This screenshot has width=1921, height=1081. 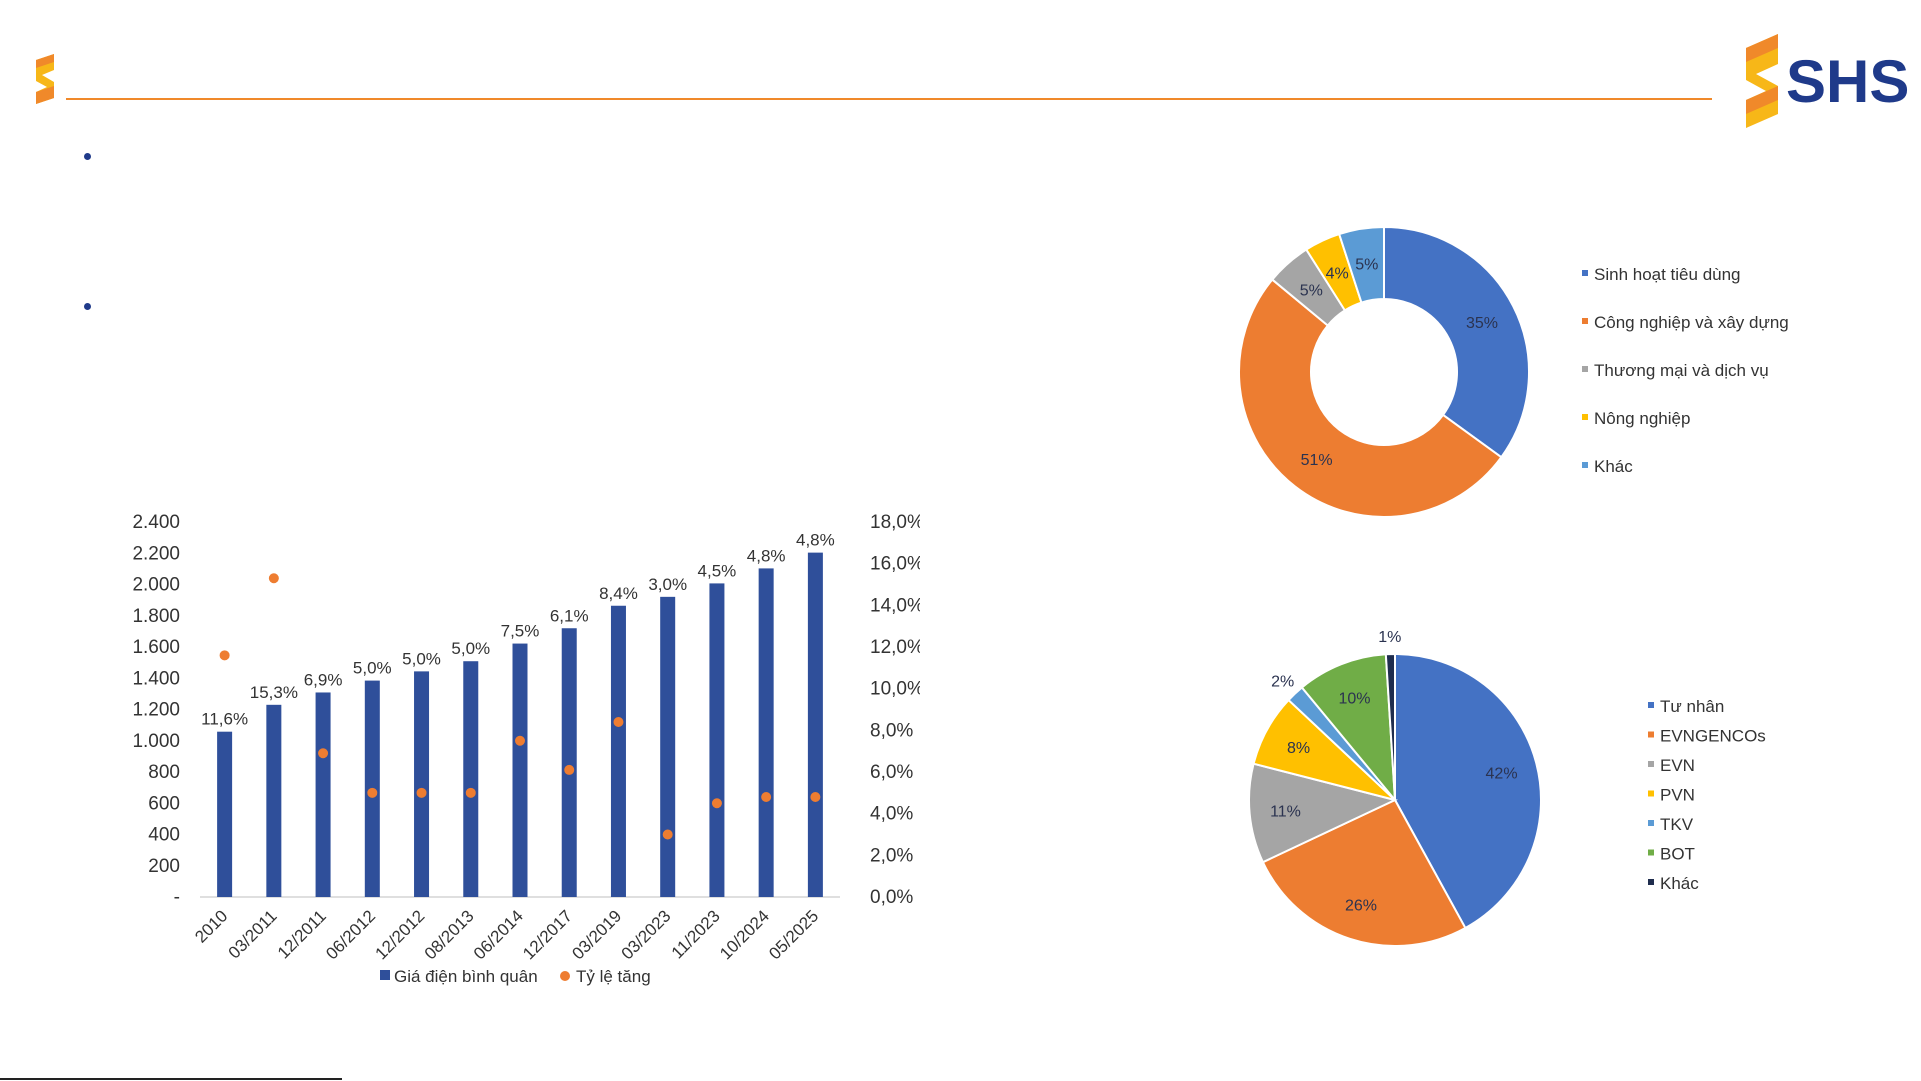 What do you see at coordinates (1317, 460) in the screenshot?
I see `slice-data-label: 51%` at bounding box center [1317, 460].